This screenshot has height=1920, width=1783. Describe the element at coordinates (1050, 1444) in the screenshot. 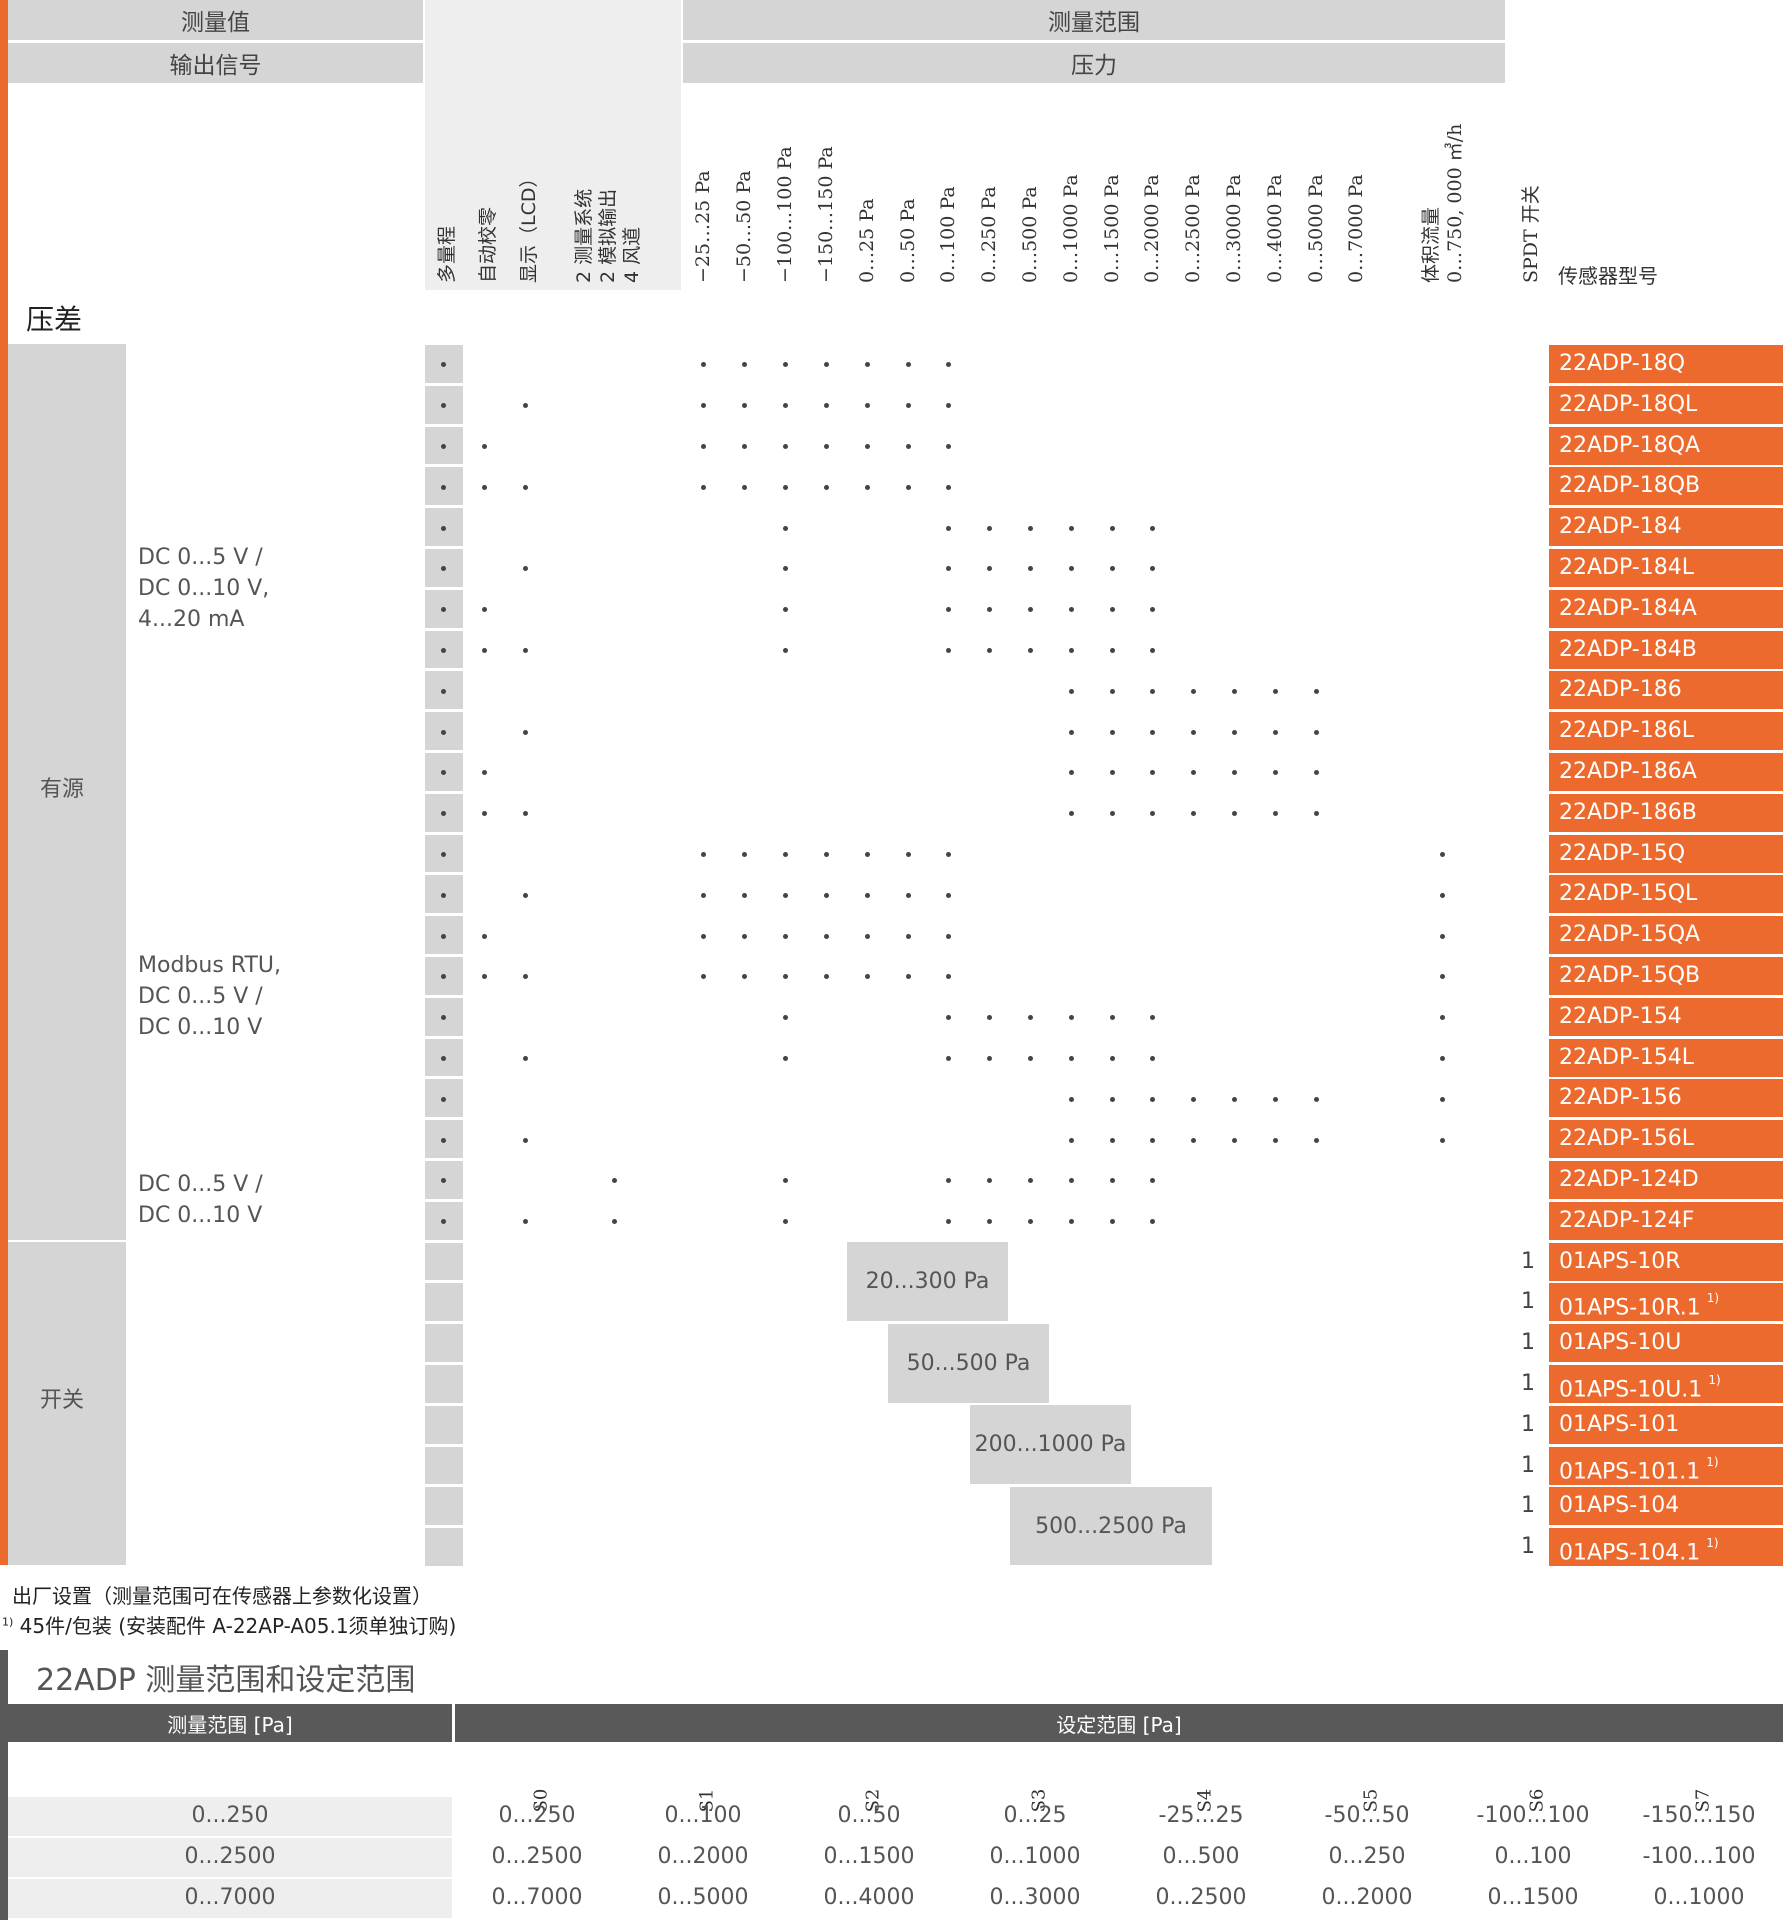

I see `switch-range-200-1000: 200...1000 Pa` at that location.